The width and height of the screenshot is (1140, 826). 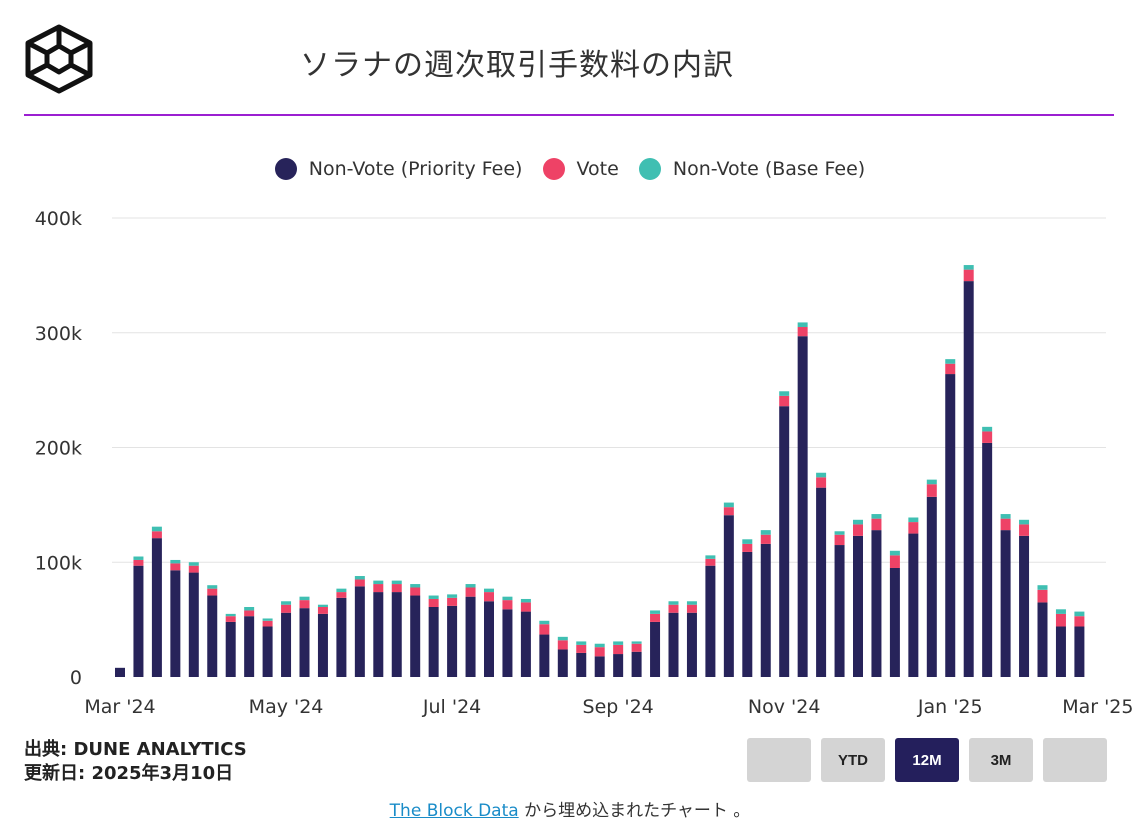 I want to click on the-block-logo-icon, so click(x=59, y=59).